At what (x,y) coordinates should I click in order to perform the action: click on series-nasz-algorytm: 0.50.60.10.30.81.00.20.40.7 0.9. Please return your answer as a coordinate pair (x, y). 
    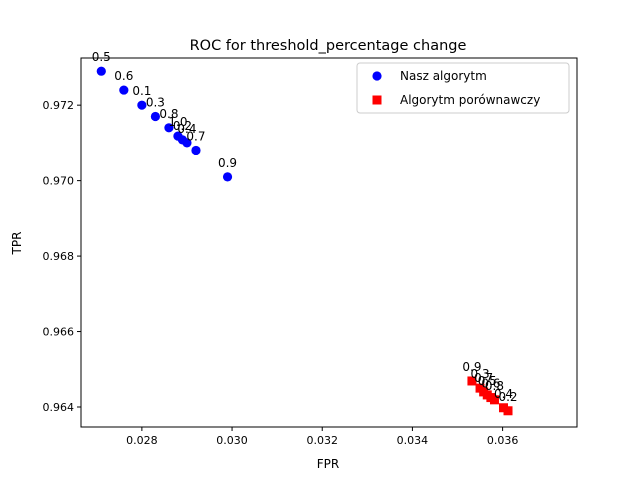
    Looking at the image, I should click on (164, 116).